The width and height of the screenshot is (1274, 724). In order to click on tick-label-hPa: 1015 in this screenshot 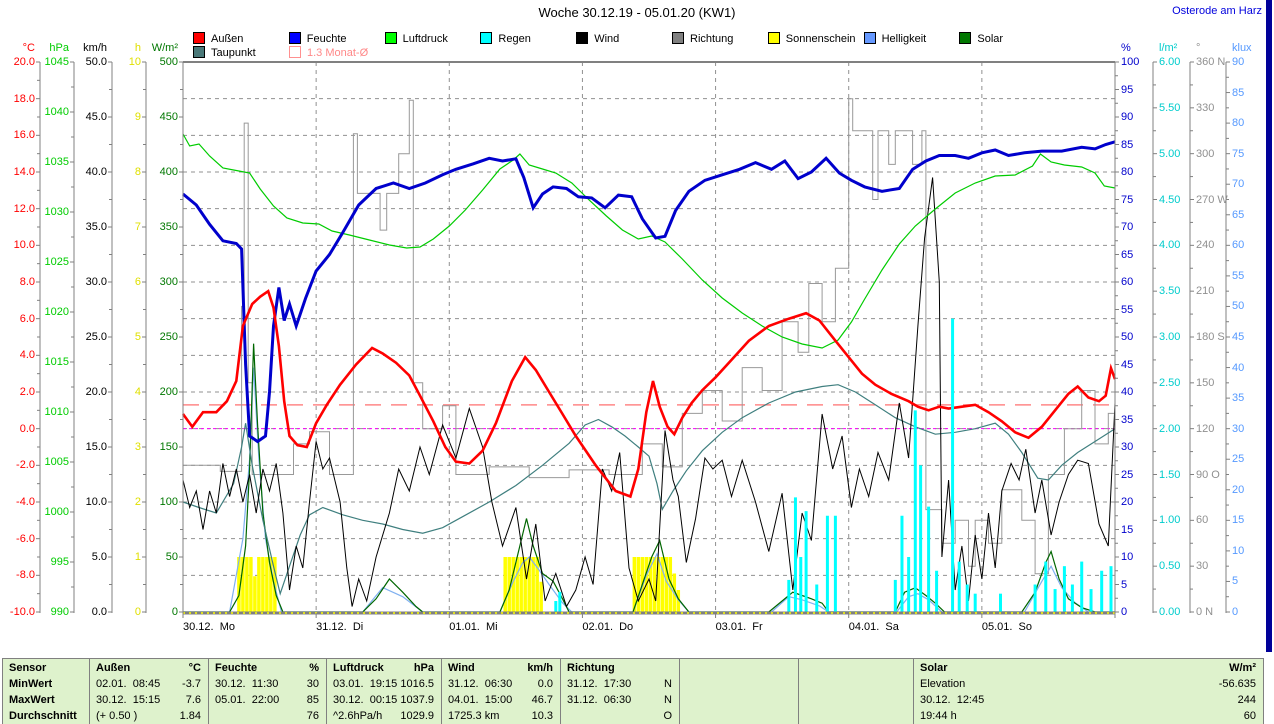, I will do `click(56, 362)`.